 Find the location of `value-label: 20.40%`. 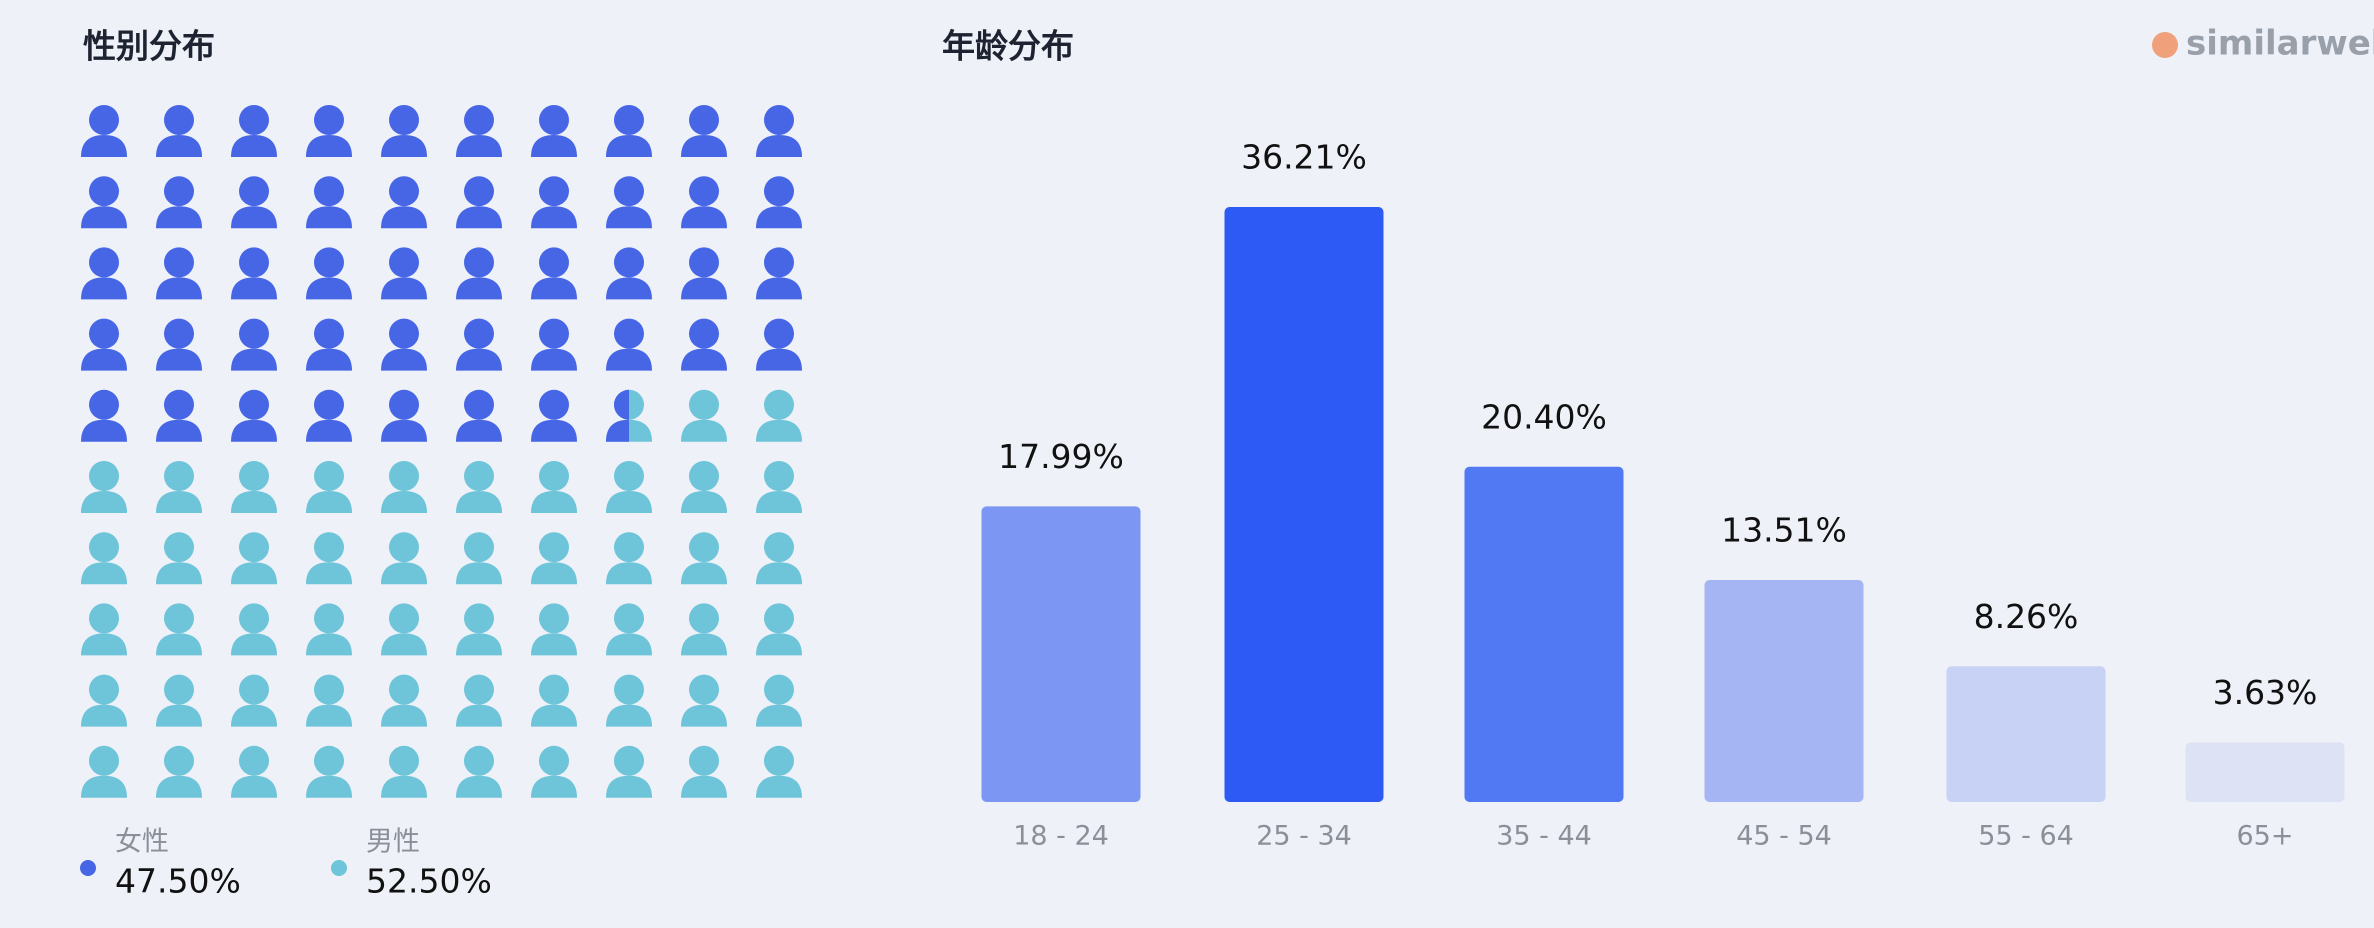

value-label: 20.40% is located at coordinates (1544, 416).